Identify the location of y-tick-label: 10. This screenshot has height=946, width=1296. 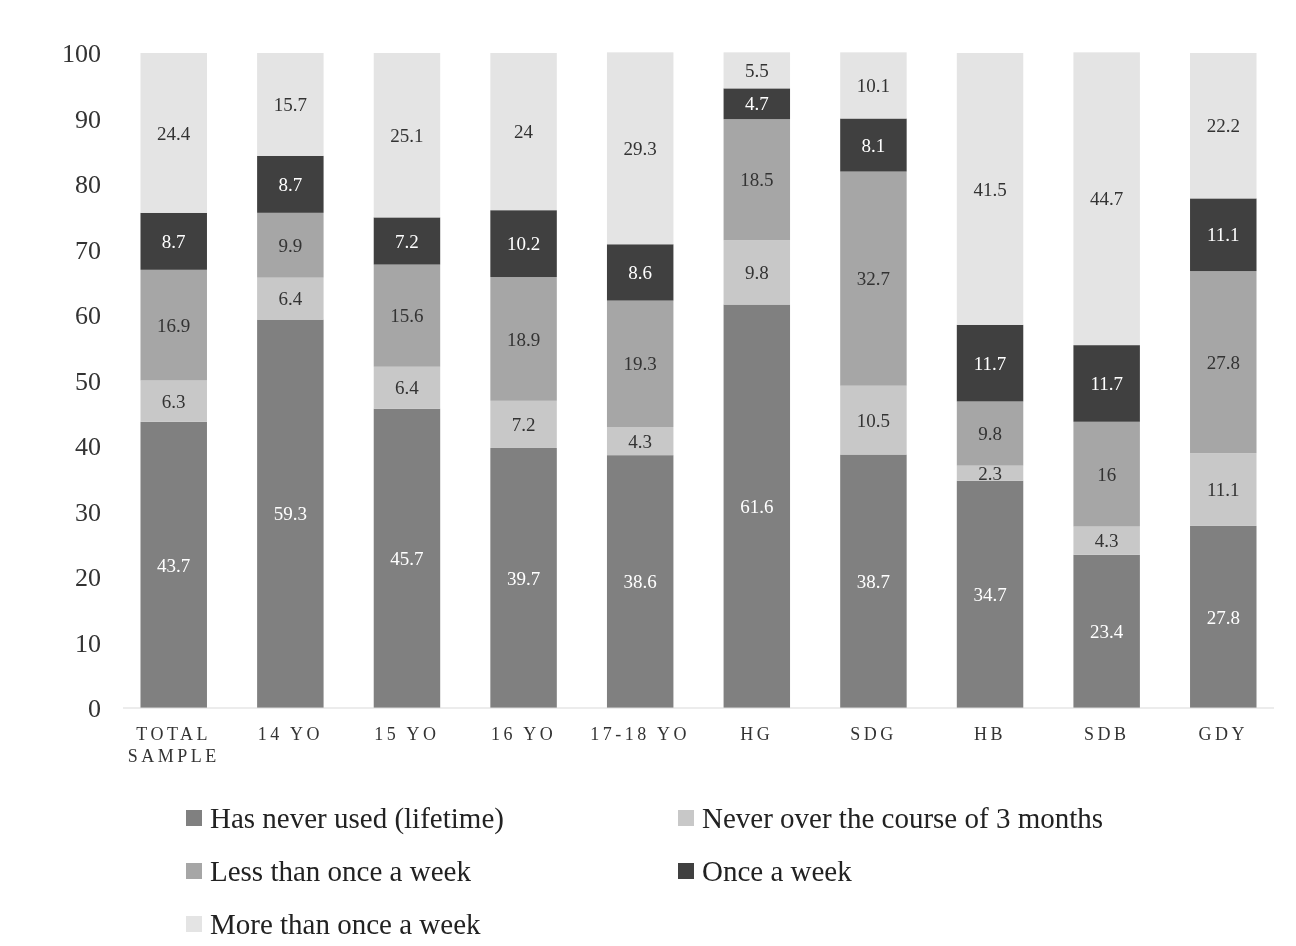
(88, 643).